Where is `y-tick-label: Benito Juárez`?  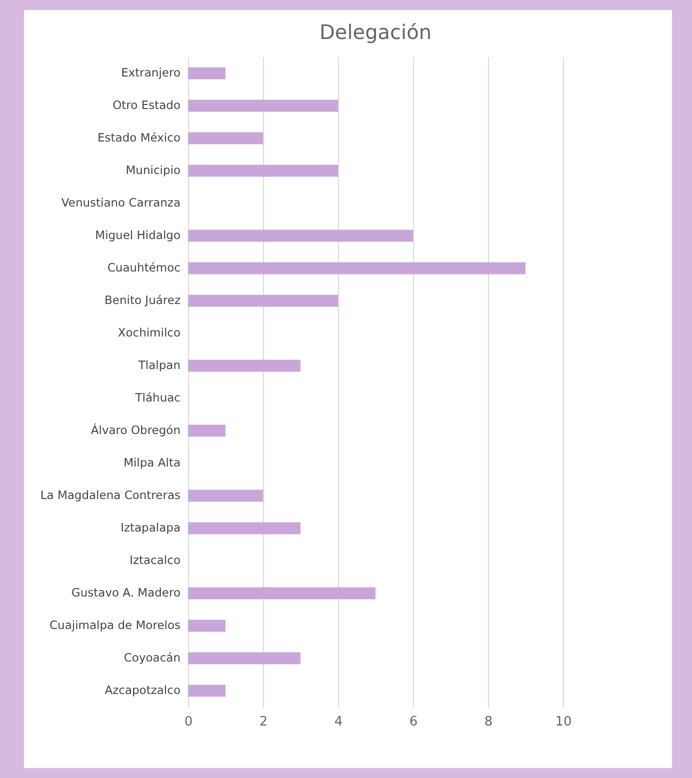 y-tick-label: Benito Juárez is located at coordinates (142, 299).